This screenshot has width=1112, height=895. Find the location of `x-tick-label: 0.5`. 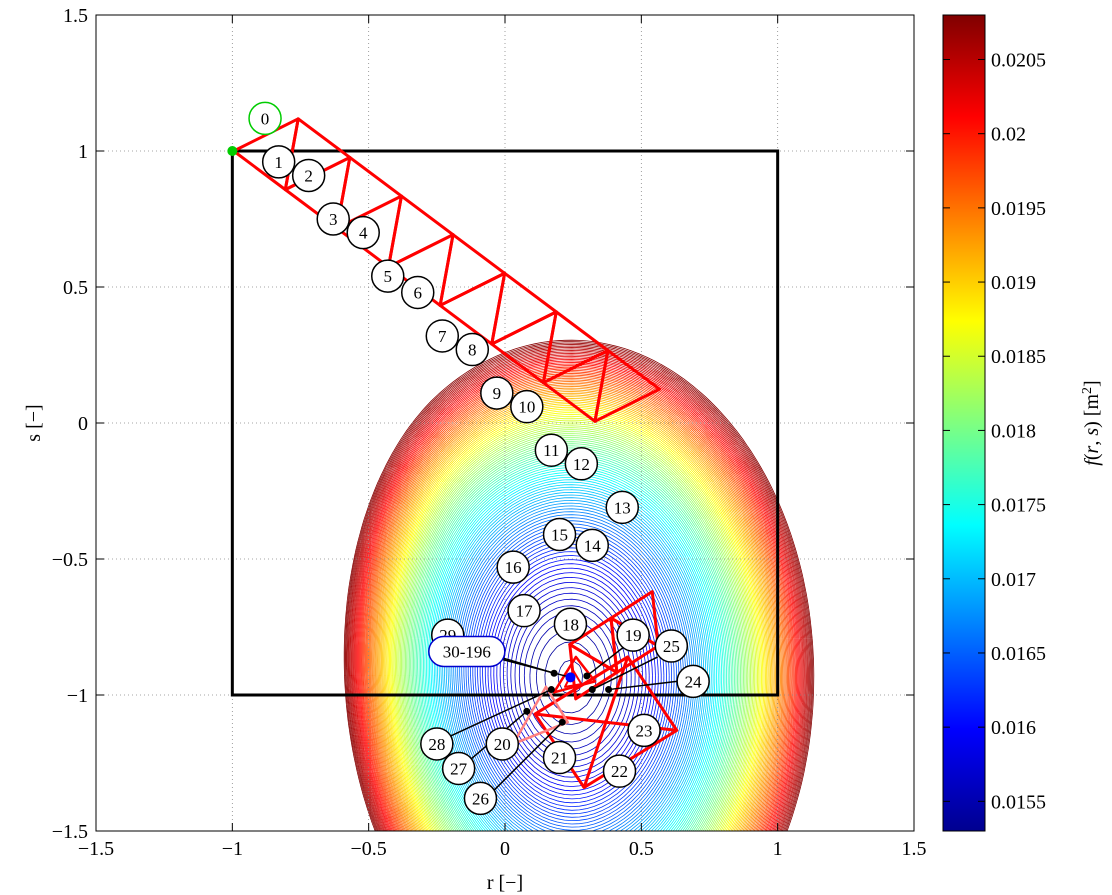

x-tick-label: 0.5 is located at coordinates (641, 849).